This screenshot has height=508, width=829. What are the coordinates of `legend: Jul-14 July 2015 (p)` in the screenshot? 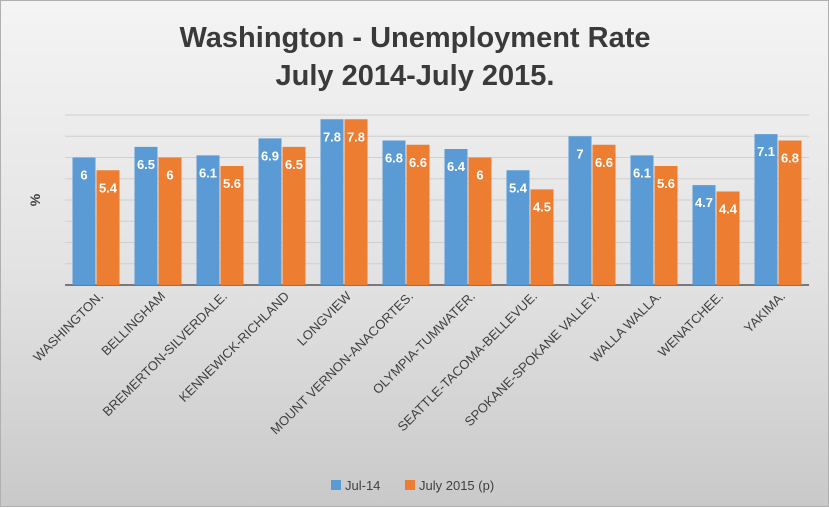 It's located at (412, 485).